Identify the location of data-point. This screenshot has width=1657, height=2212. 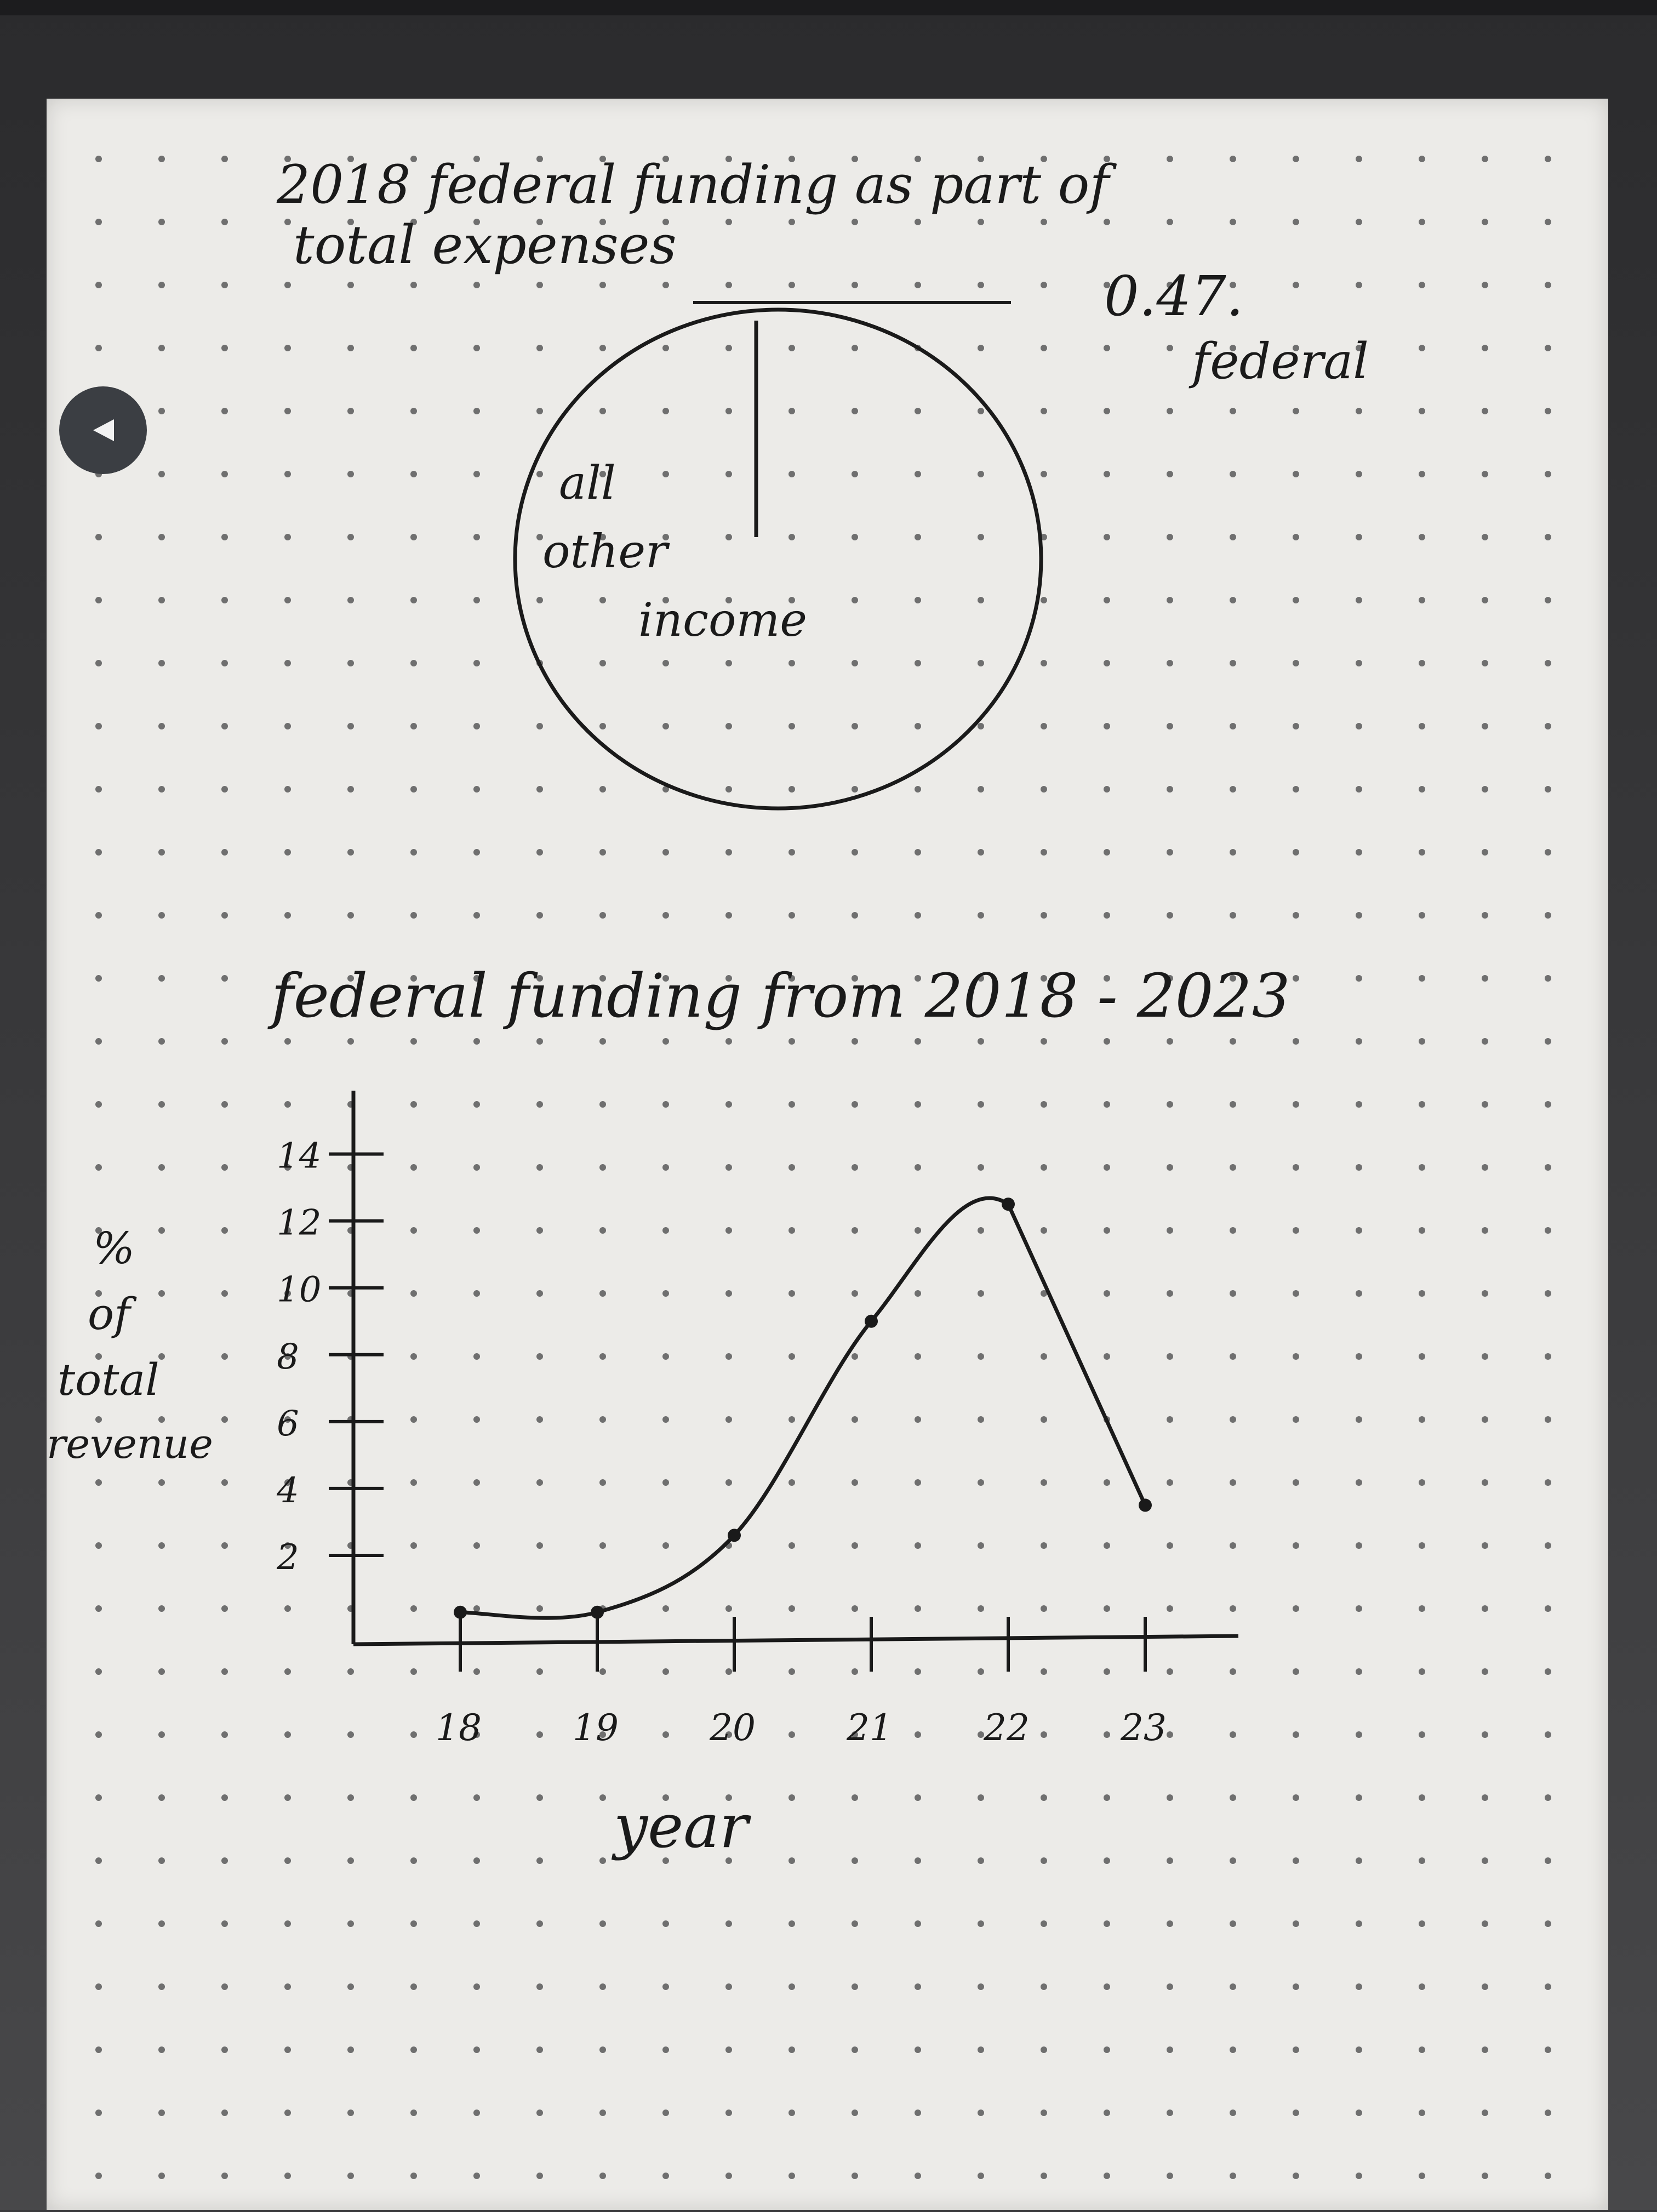
(1145, 1505).